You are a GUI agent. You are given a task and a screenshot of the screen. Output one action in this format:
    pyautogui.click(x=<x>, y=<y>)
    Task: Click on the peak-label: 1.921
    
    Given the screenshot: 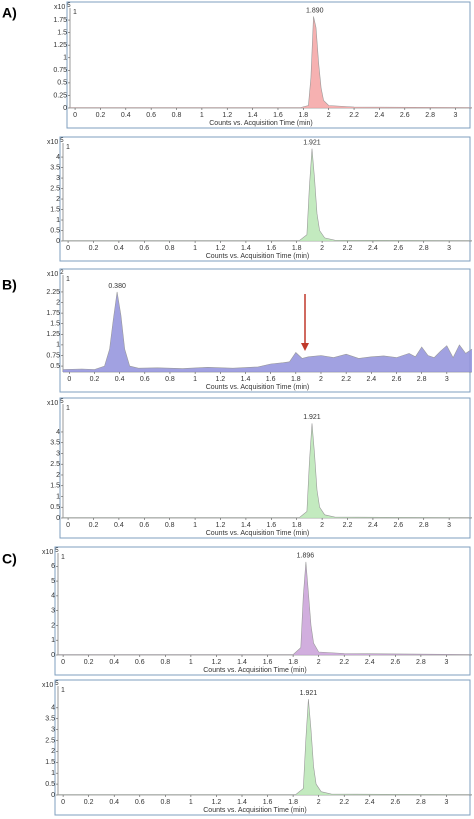 What is the action you would take?
    pyautogui.click(x=312, y=143)
    